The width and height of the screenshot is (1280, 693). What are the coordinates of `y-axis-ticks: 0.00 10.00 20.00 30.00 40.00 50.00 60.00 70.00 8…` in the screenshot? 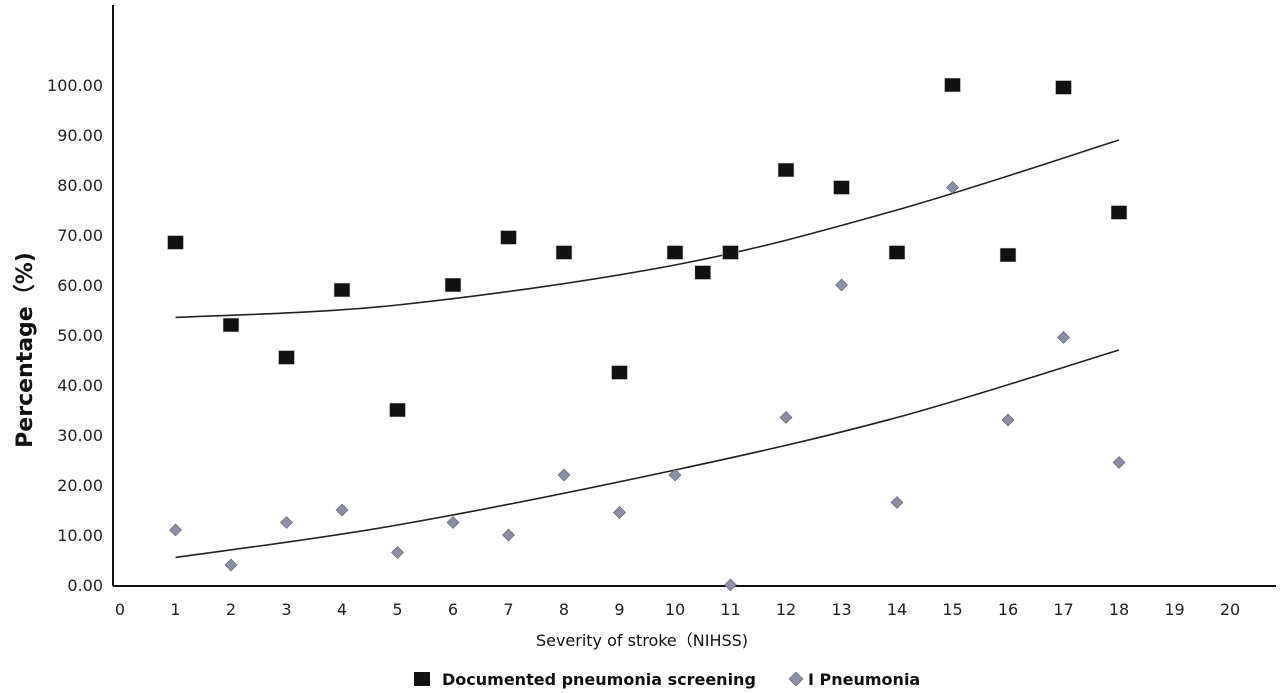 It's located at (75, 335).